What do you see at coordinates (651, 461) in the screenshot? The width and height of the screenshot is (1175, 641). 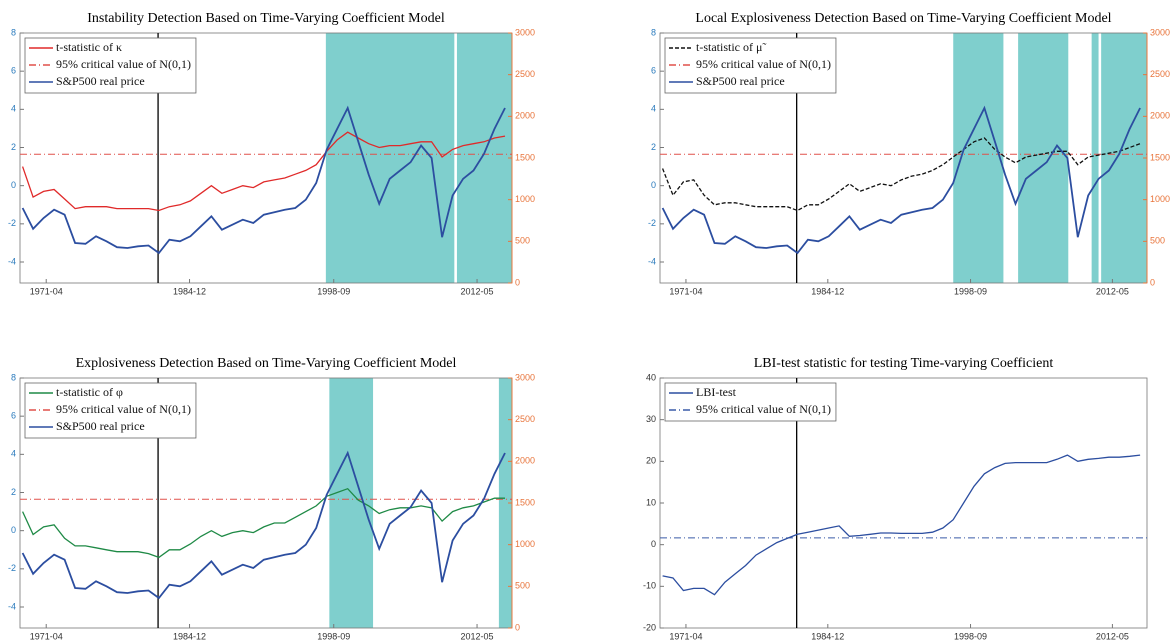 I see `y-tick-label: 20` at bounding box center [651, 461].